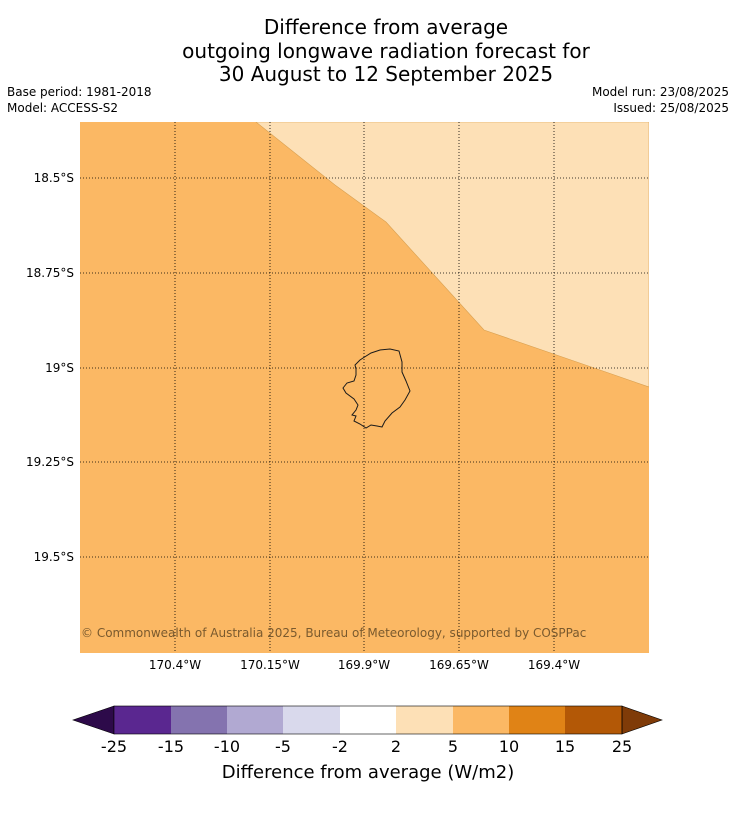 This screenshot has width=736, height=816. I want to click on colorbar-tick-label: -15, so click(171, 746).